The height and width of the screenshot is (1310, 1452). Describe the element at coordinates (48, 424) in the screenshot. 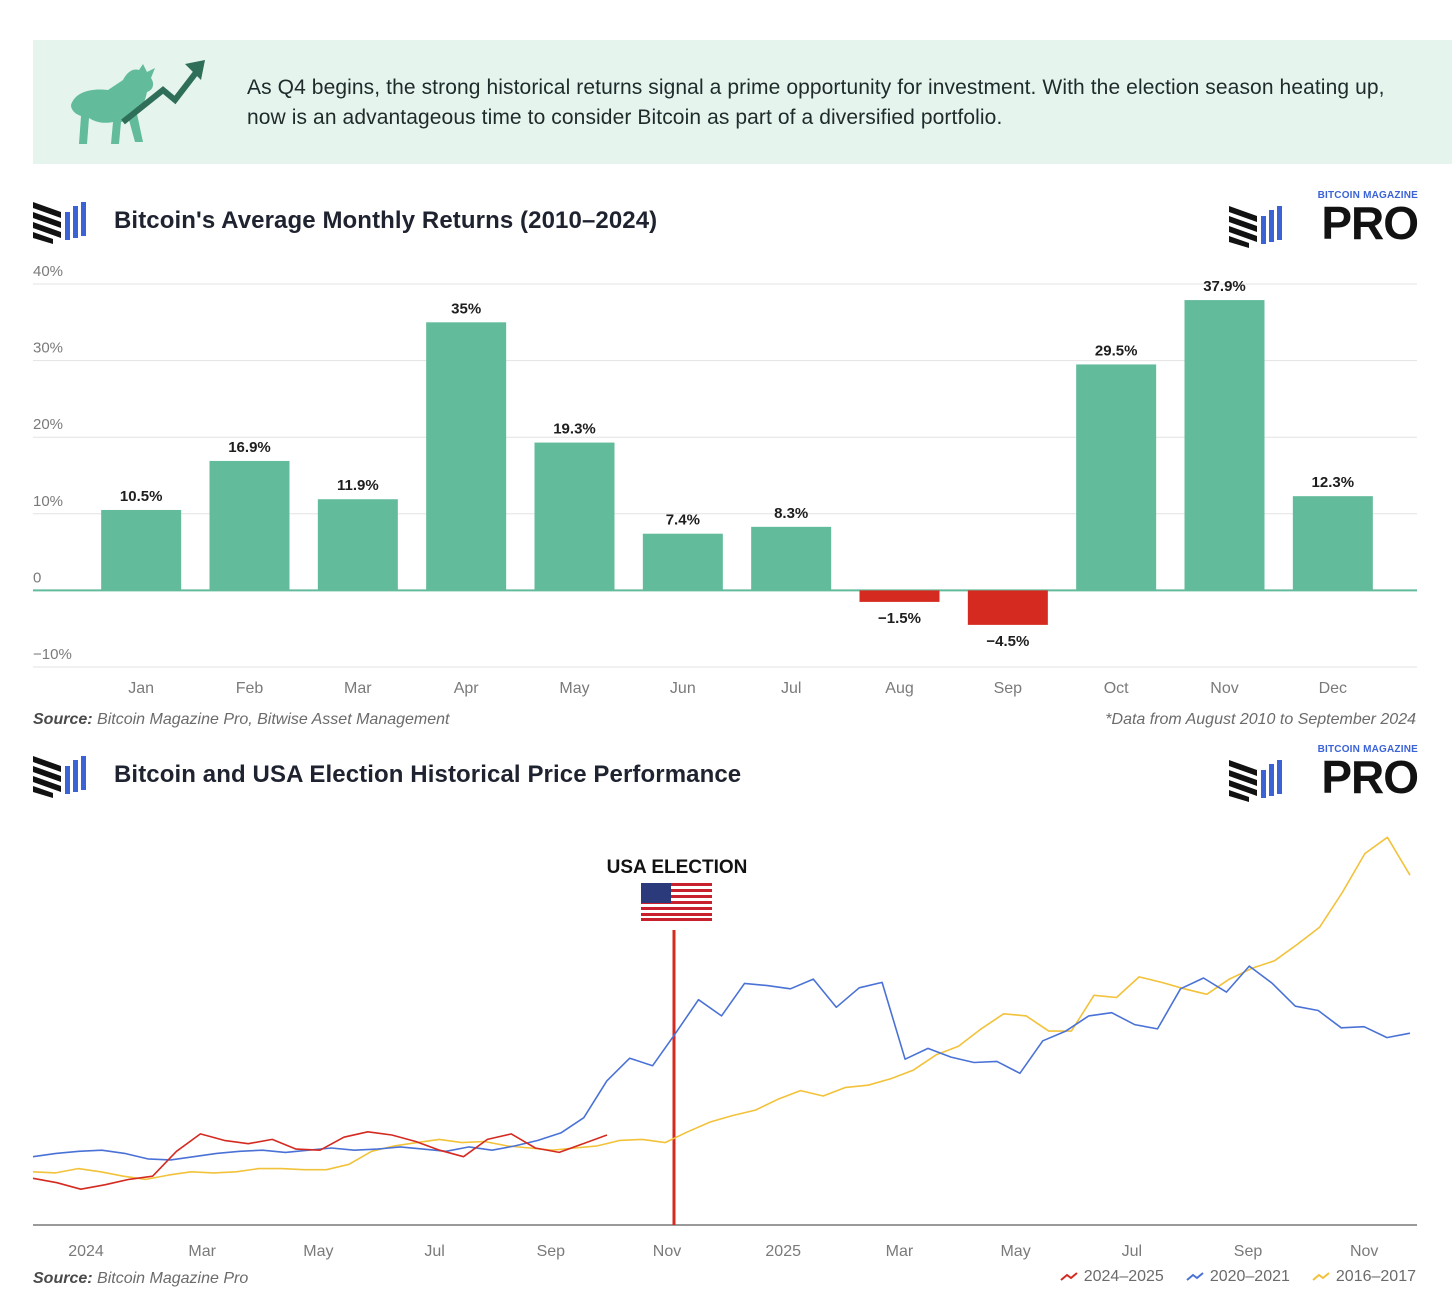

I see `y-tick-label: 20%` at that location.